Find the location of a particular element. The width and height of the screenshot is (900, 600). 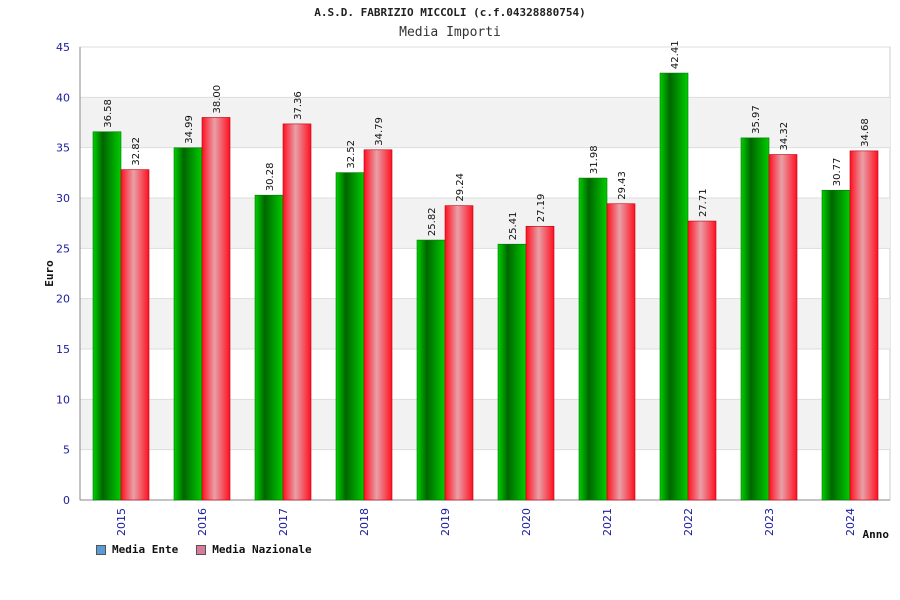

y-tick-label: 30 is located at coordinates (63, 198).